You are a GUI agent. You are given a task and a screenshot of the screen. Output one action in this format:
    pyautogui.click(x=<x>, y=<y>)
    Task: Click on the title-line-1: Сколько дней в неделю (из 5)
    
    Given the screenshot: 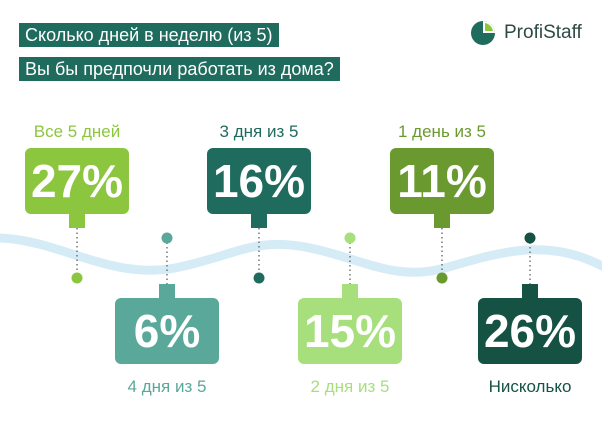 What is the action you would take?
    pyautogui.click(x=149, y=35)
    